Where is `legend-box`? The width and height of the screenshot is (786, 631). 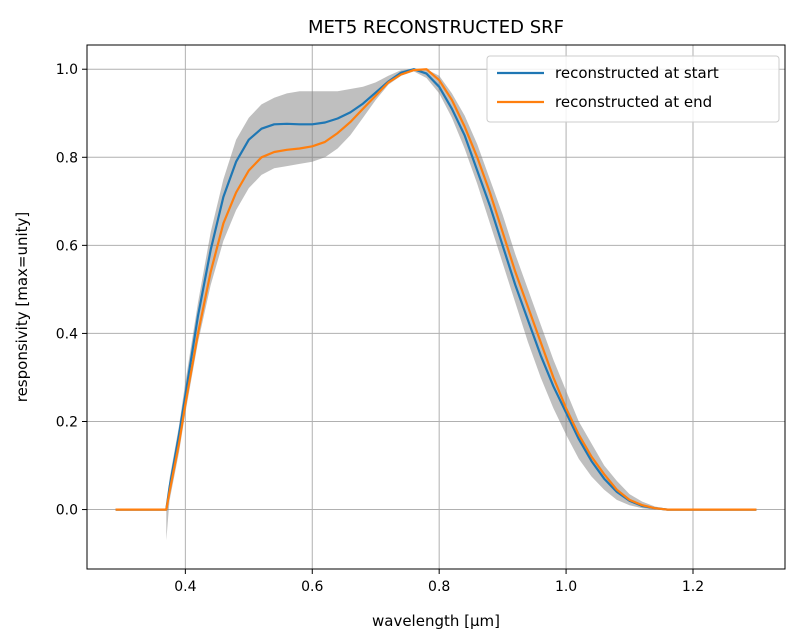 legend-box is located at coordinates (633, 89).